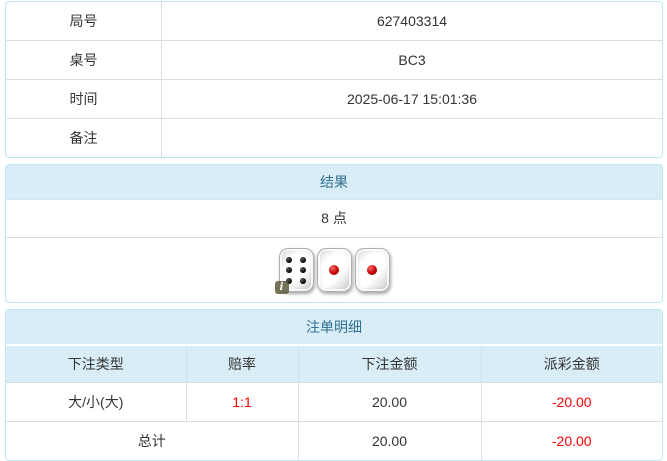  I want to click on bet-payout-cell: -20.00, so click(571, 402).